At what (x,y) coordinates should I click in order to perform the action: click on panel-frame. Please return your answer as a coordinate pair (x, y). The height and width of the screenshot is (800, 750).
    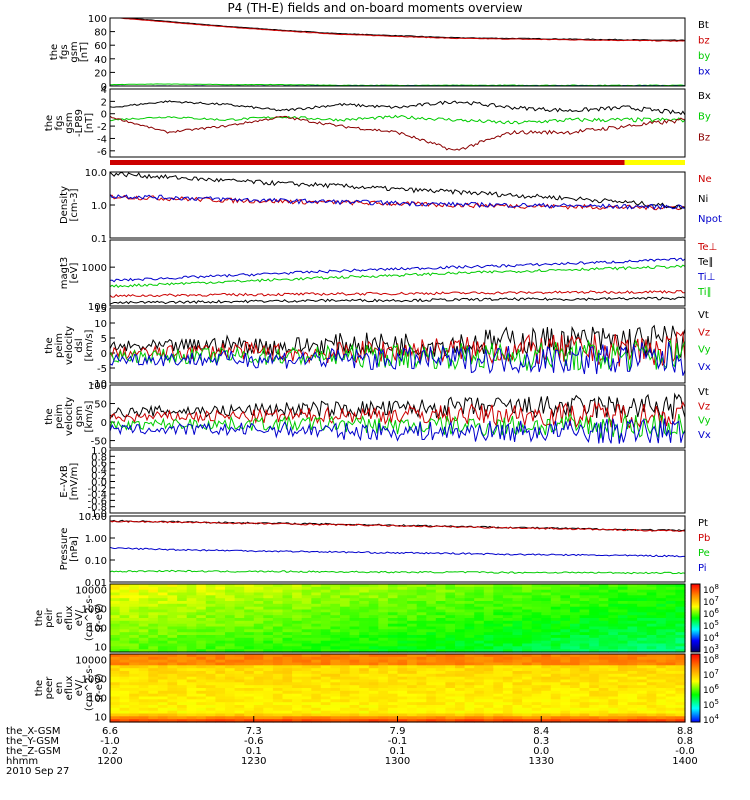
    Looking at the image, I should click on (397, 481).